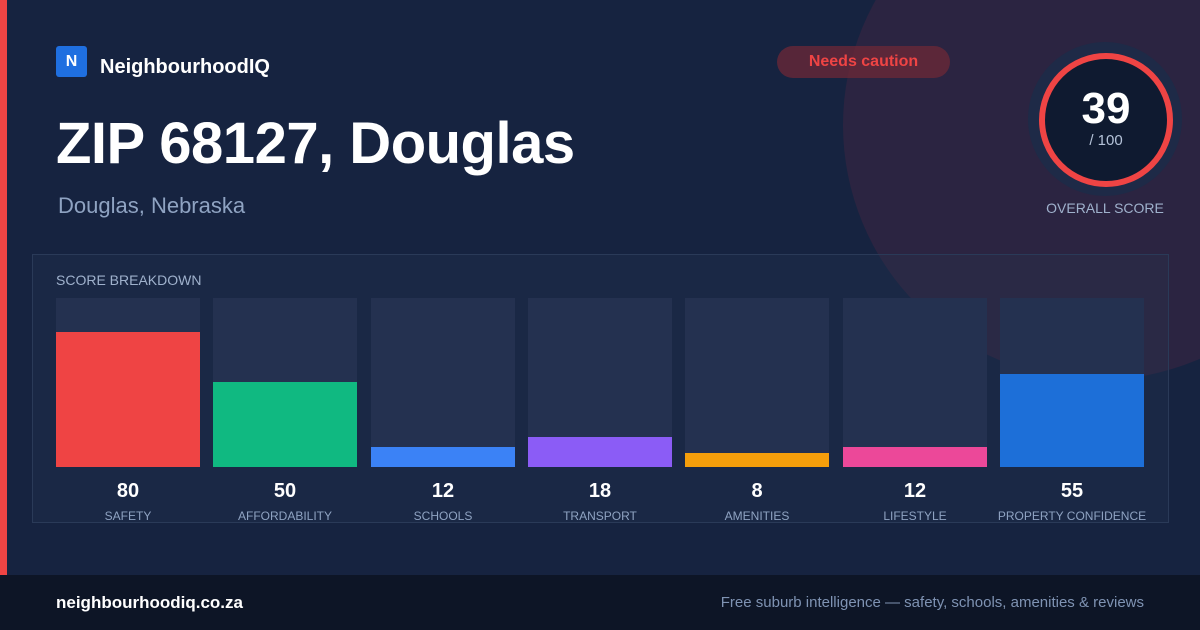 This screenshot has width=1200, height=630. Describe the element at coordinates (1072, 491) in the screenshot. I see `bar-value: 55` at that location.